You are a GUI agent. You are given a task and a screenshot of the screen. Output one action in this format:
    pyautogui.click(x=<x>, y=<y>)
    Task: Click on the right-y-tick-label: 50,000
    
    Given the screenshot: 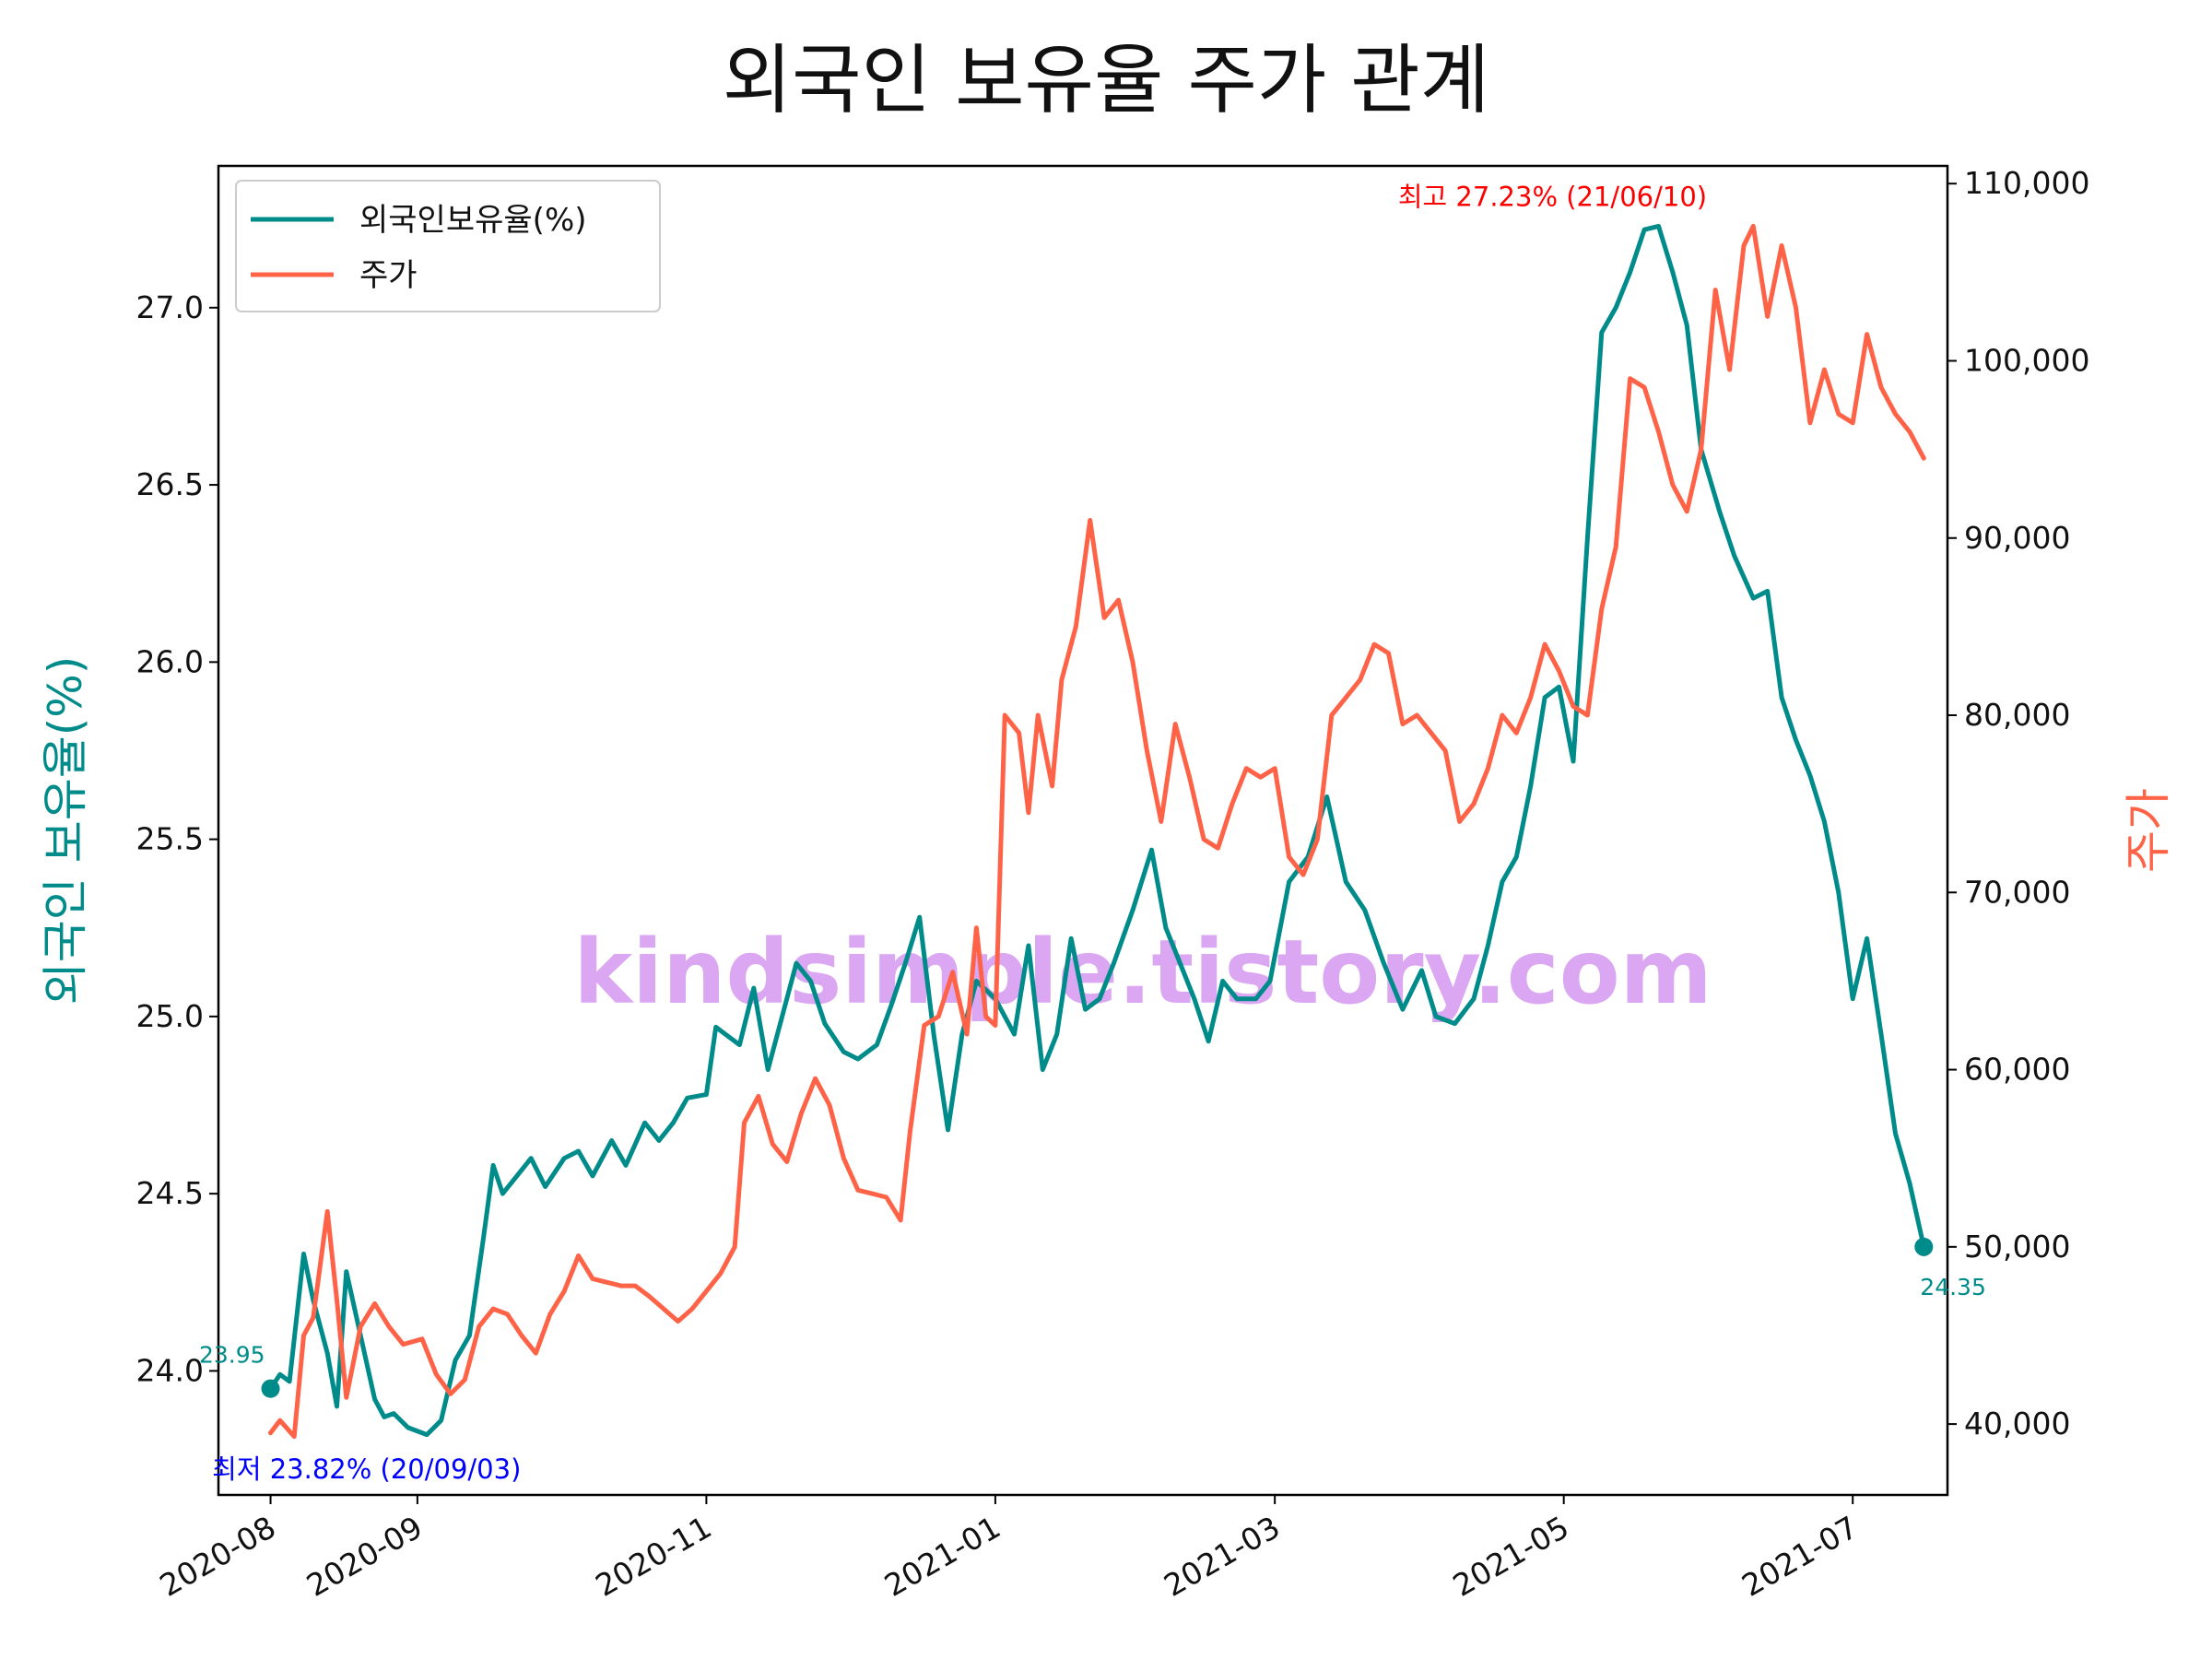 What is the action you would take?
    pyautogui.click(x=2017, y=1247)
    